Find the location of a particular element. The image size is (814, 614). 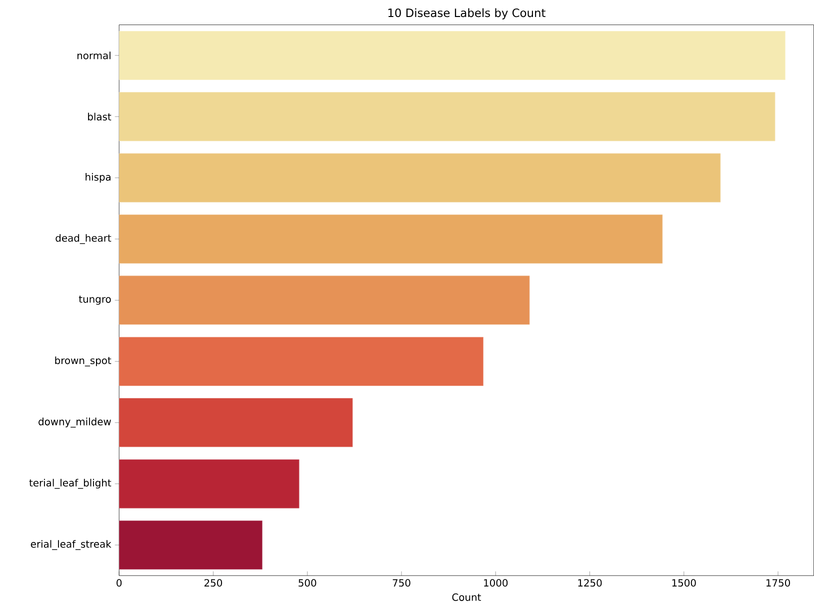

y-tick-label: erial_leaf_streak is located at coordinates (71, 545).